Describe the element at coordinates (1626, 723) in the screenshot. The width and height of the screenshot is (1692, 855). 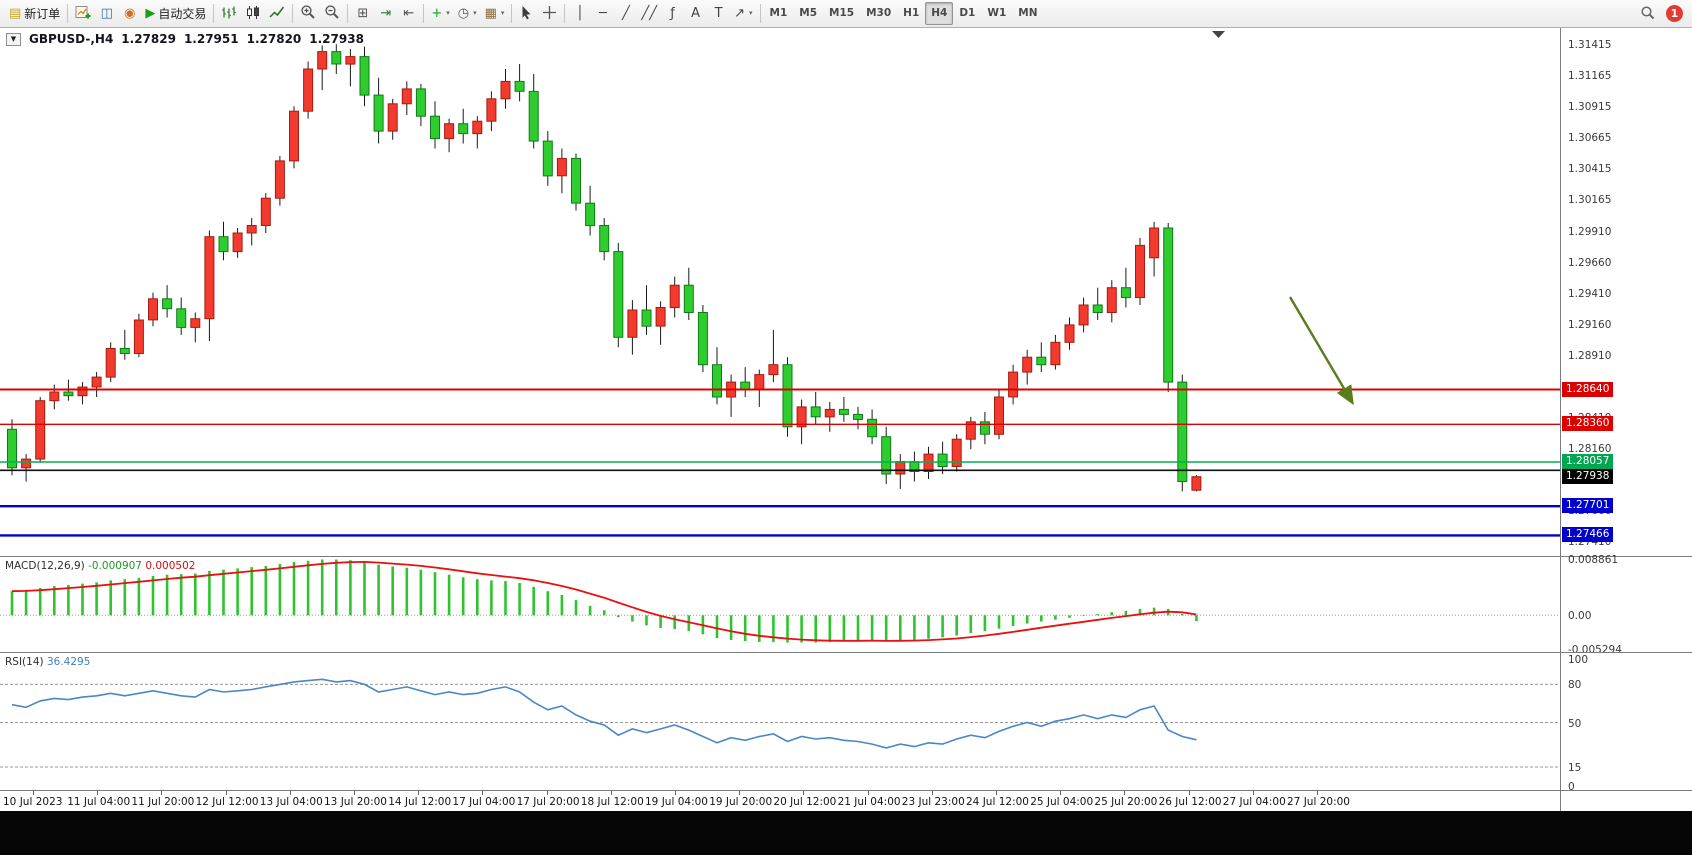
I see `rsi-axis: 100 80 50 15 0` at that location.